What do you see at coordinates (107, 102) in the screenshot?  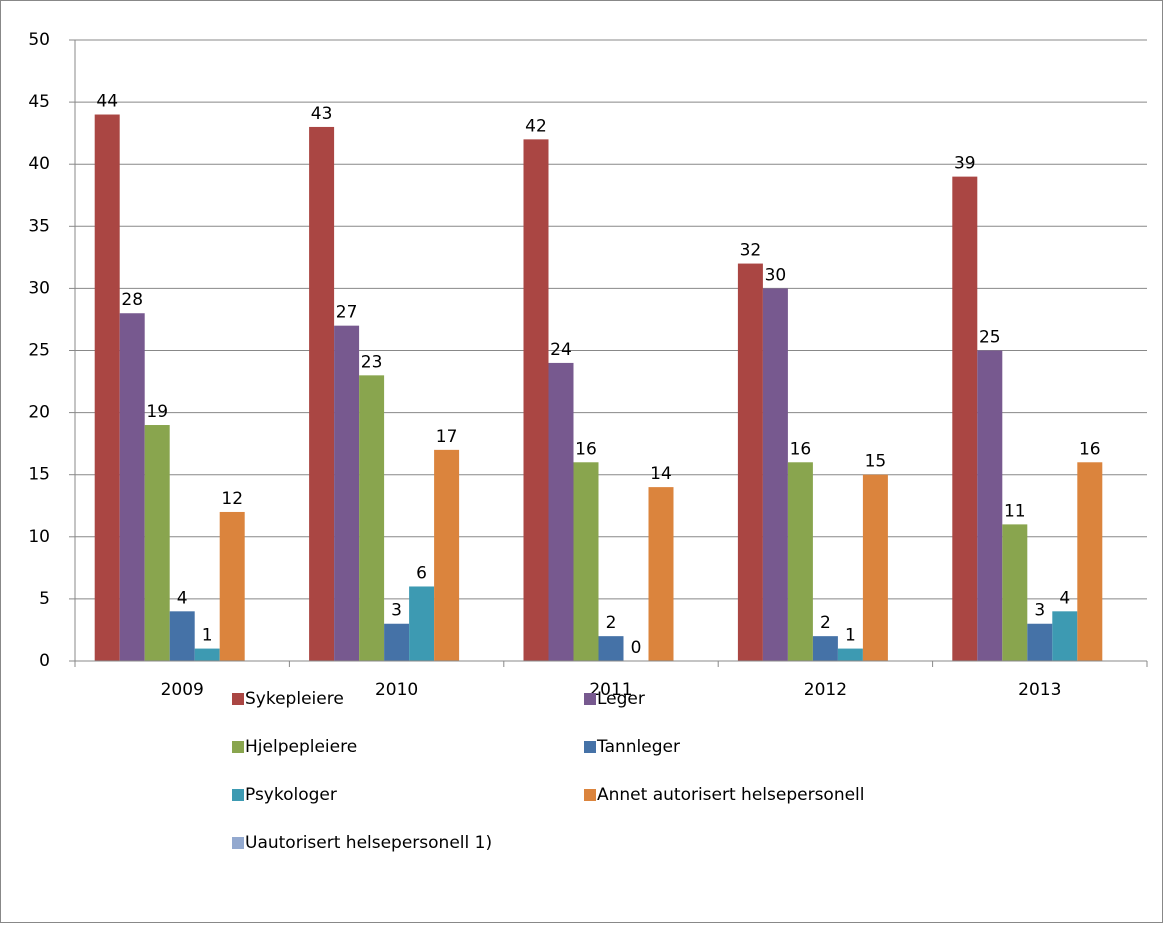 I see `value-label: 44` at bounding box center [107, 102].